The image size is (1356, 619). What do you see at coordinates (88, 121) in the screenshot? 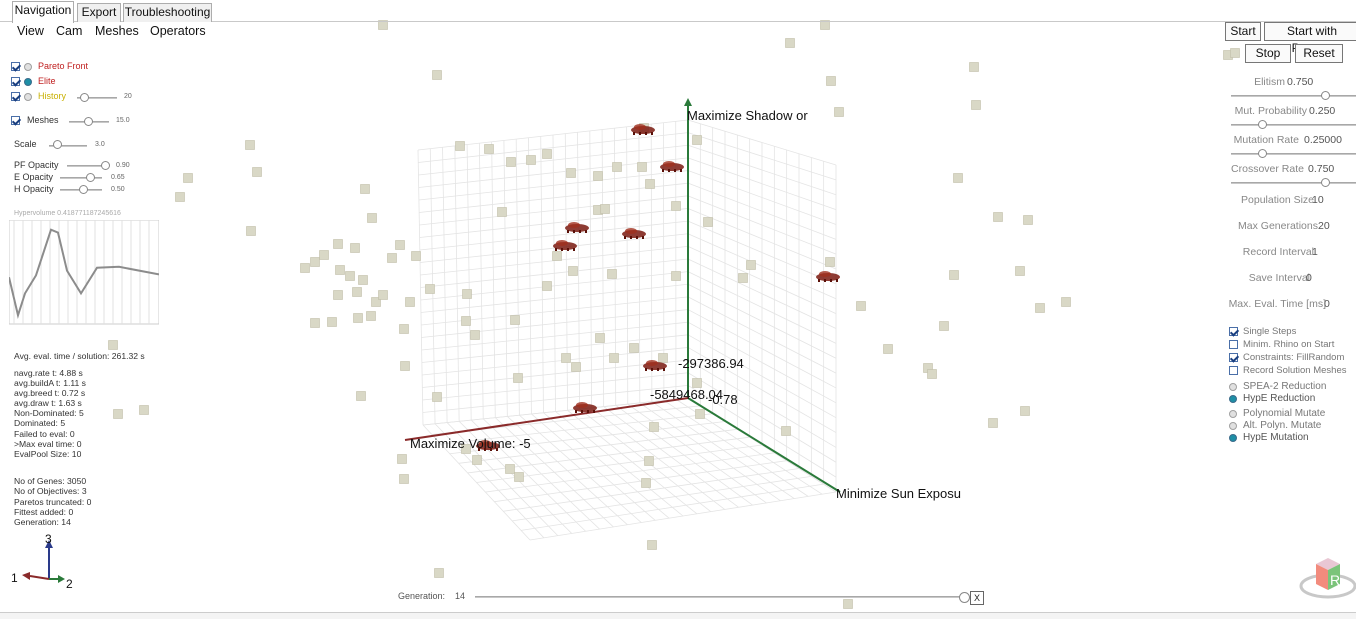
I see `meshes-slider-thumb` at bounding box center [88, 121].